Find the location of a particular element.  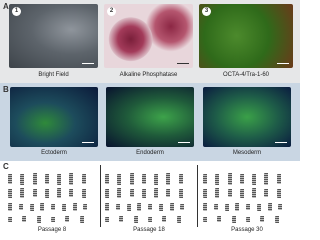

image-caption: Mesoderm is located at coordinates (247, 153).